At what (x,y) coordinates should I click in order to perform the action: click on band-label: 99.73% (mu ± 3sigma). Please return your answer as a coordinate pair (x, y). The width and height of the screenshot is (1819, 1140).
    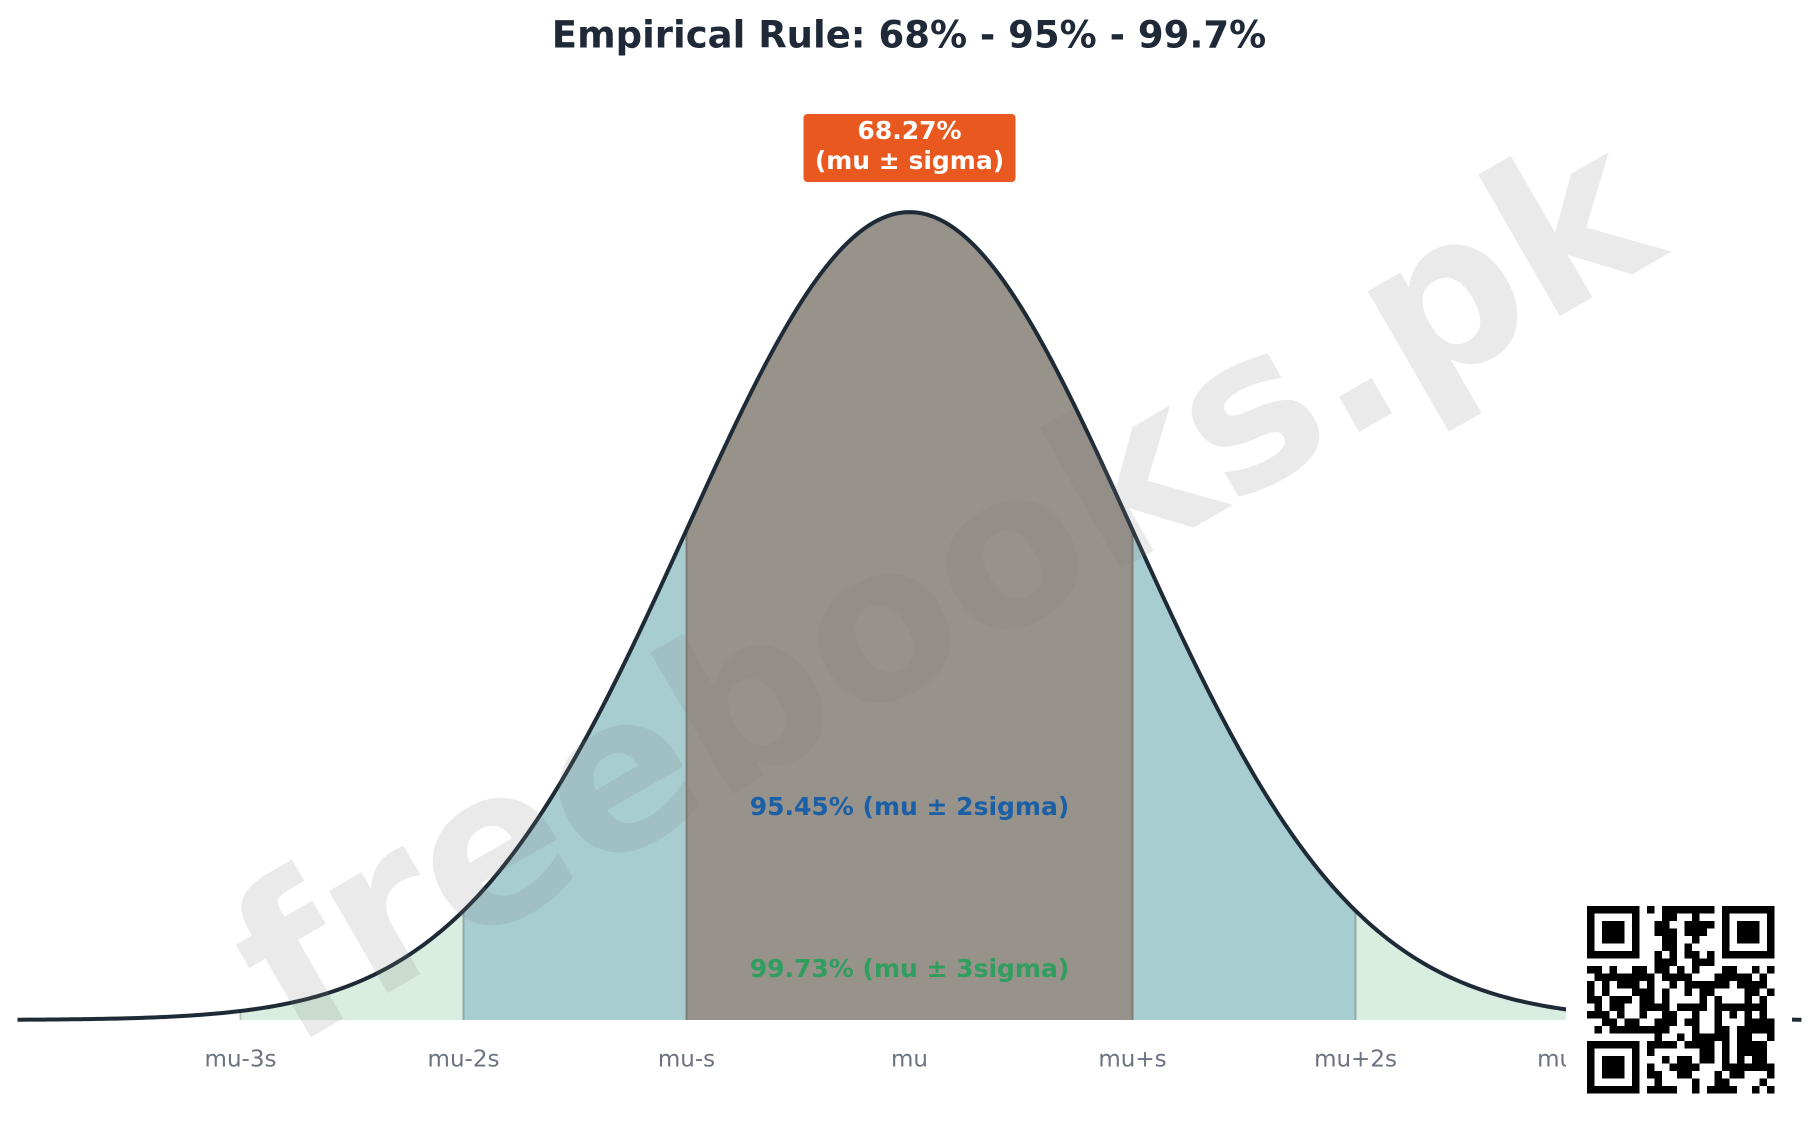
    Looking at the image, I should click on (910, 968).